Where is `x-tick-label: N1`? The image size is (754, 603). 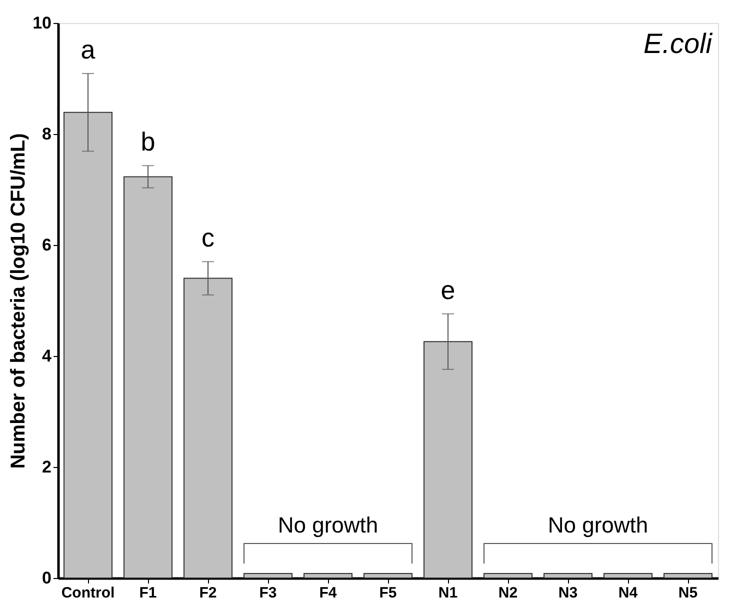 x-tick-label: N1 is located at coordinates (448, 593).